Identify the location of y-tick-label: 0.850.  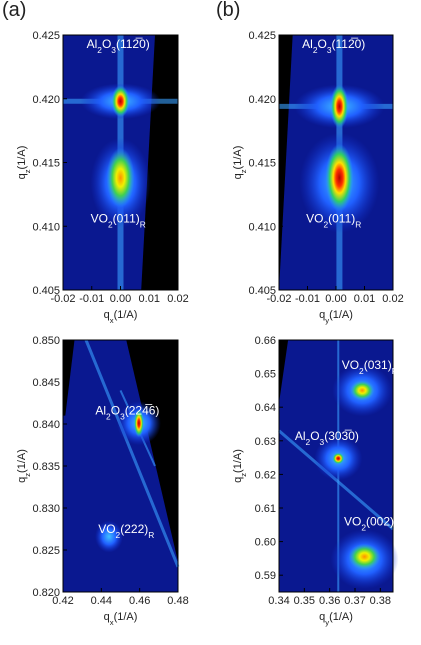
(46, 341).